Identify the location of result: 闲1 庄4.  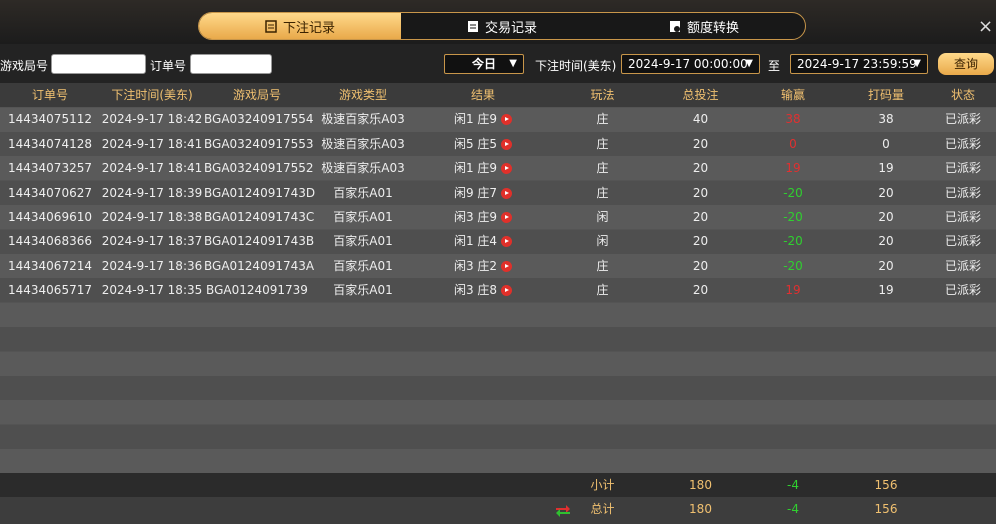
(475, 241).